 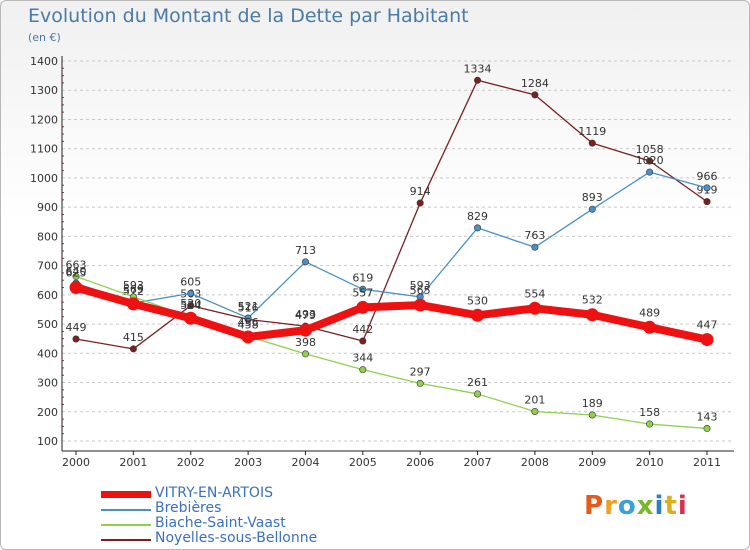 What do you see at coordinates (47, 324) in the screenshot?
I see `y-tick-label: 500` at bounding box center [47, 324].